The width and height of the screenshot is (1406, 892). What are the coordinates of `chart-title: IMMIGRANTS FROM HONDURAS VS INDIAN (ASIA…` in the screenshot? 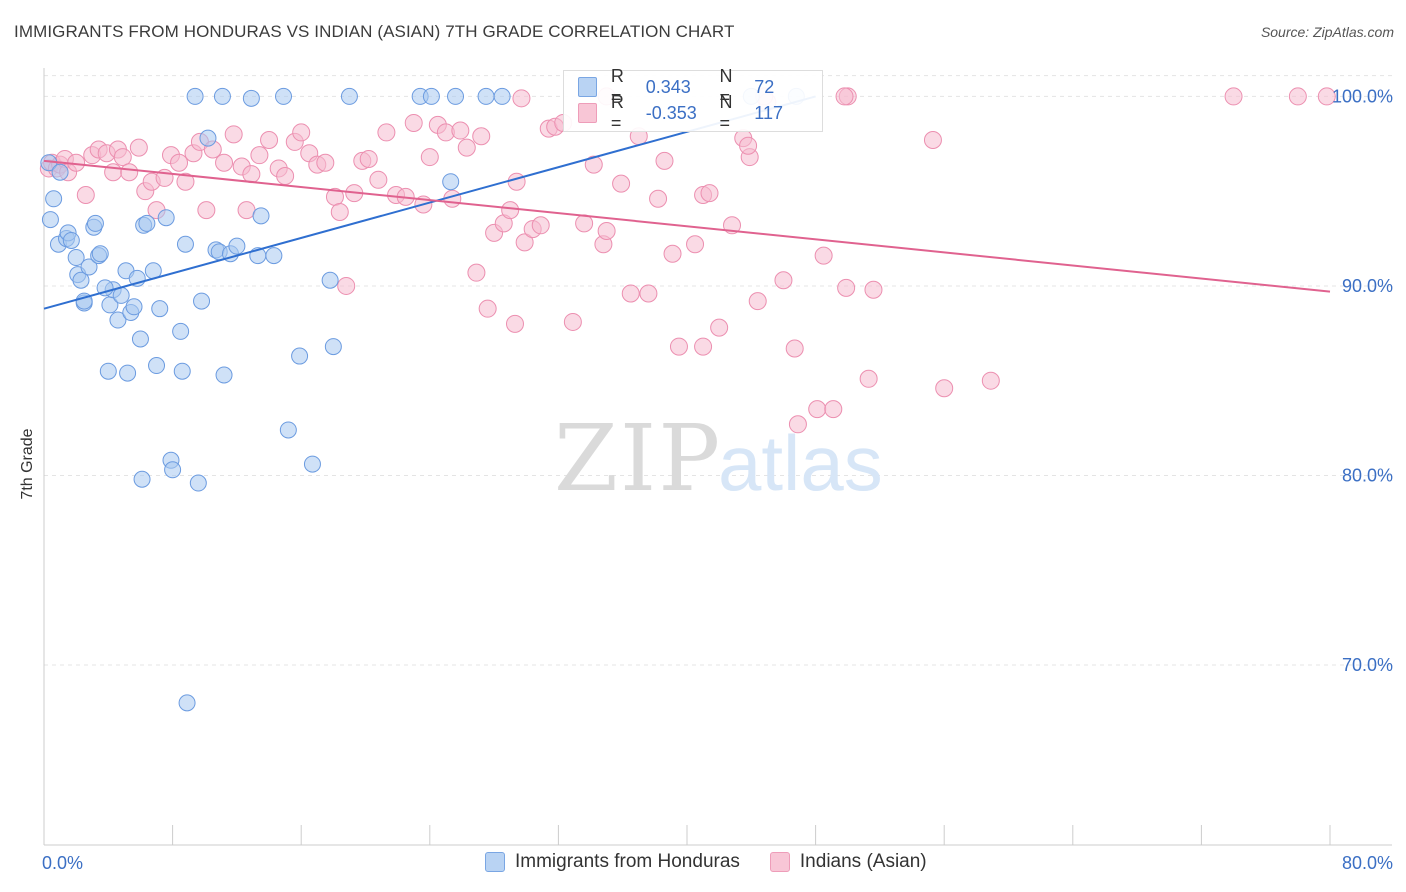 It's located at (374, 31).